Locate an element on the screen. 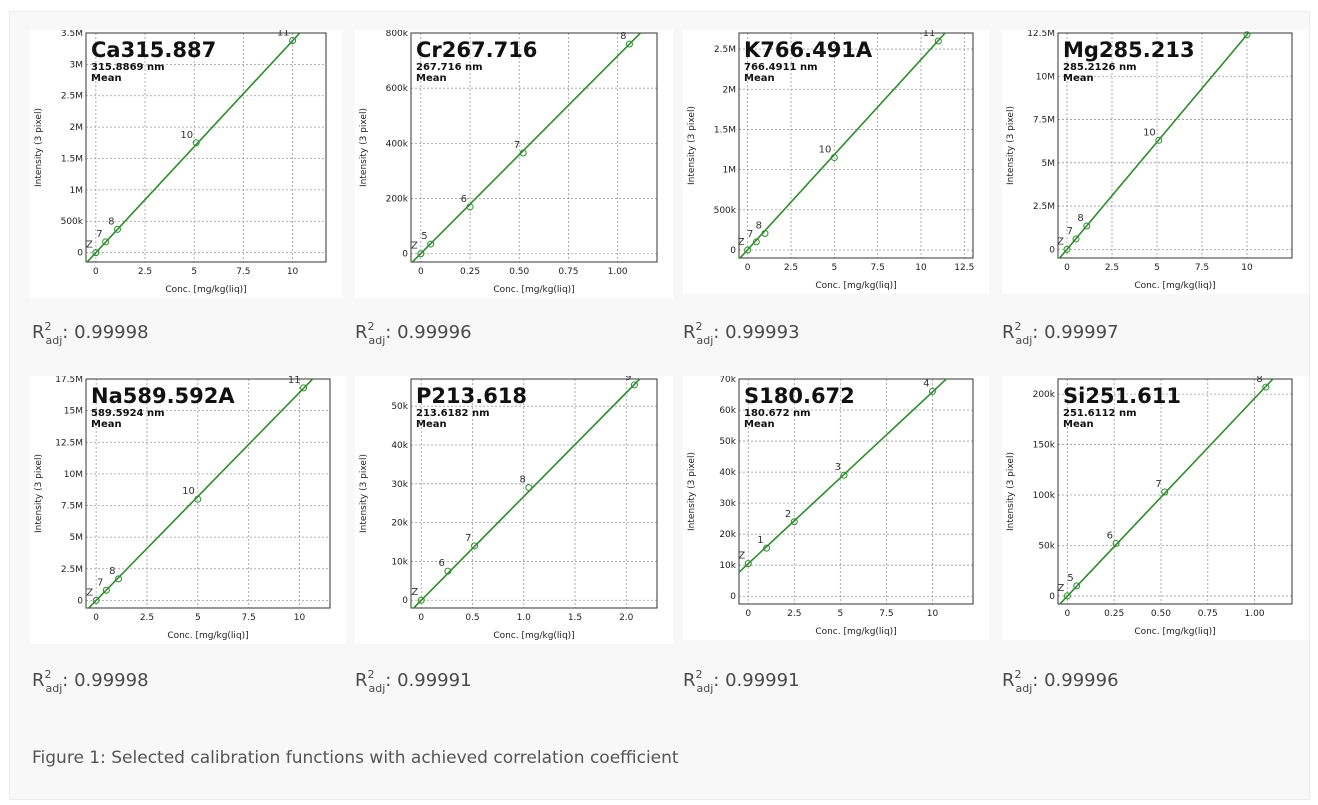 This screenshot has height=805, width=1318. y-tick-label: 10k is located at coordinates (399, 562).